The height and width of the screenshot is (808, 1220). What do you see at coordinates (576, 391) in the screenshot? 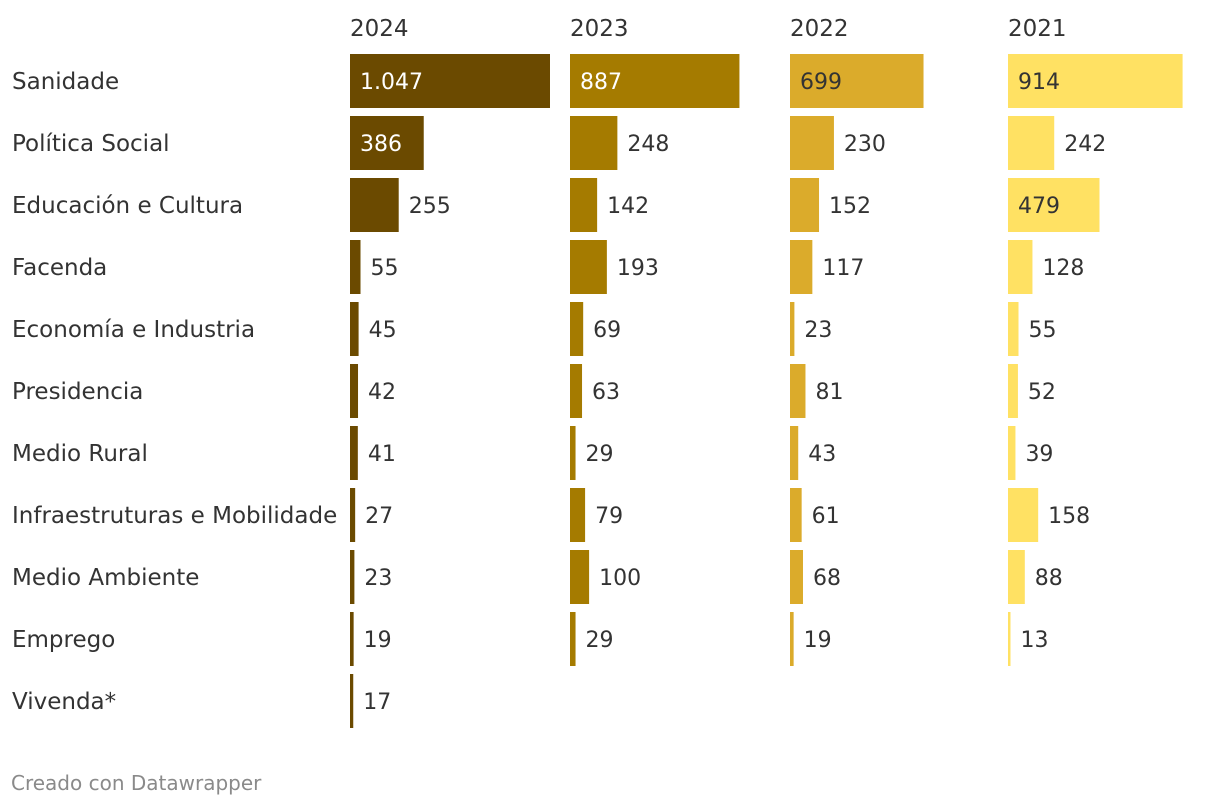
I see `bar-2023-presidencia` at bounding box center [576, 391].